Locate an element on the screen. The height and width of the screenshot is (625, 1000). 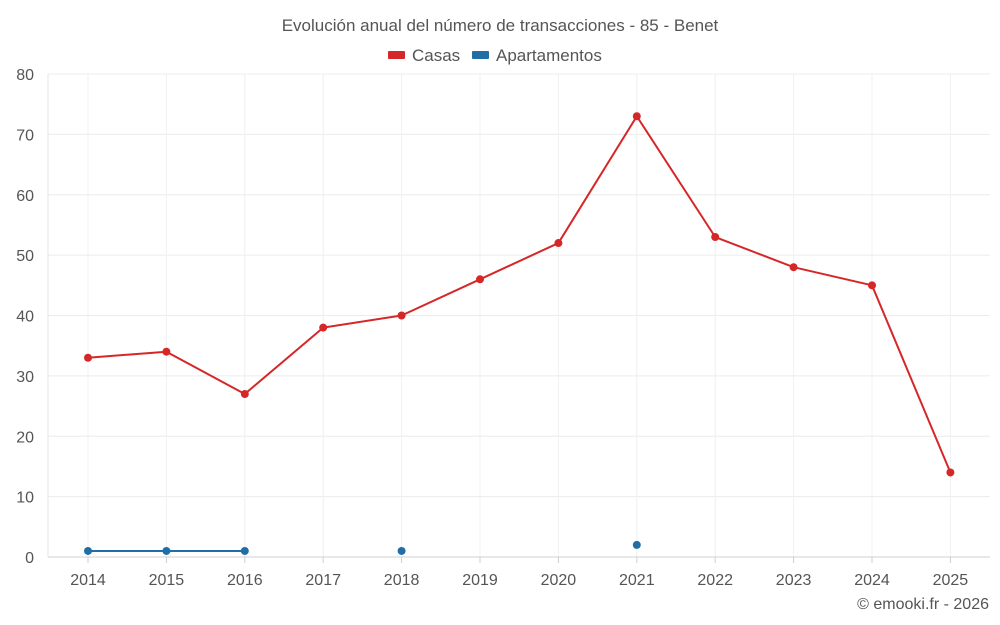
legend-swatch-casas is located at coordinates (396, 55).